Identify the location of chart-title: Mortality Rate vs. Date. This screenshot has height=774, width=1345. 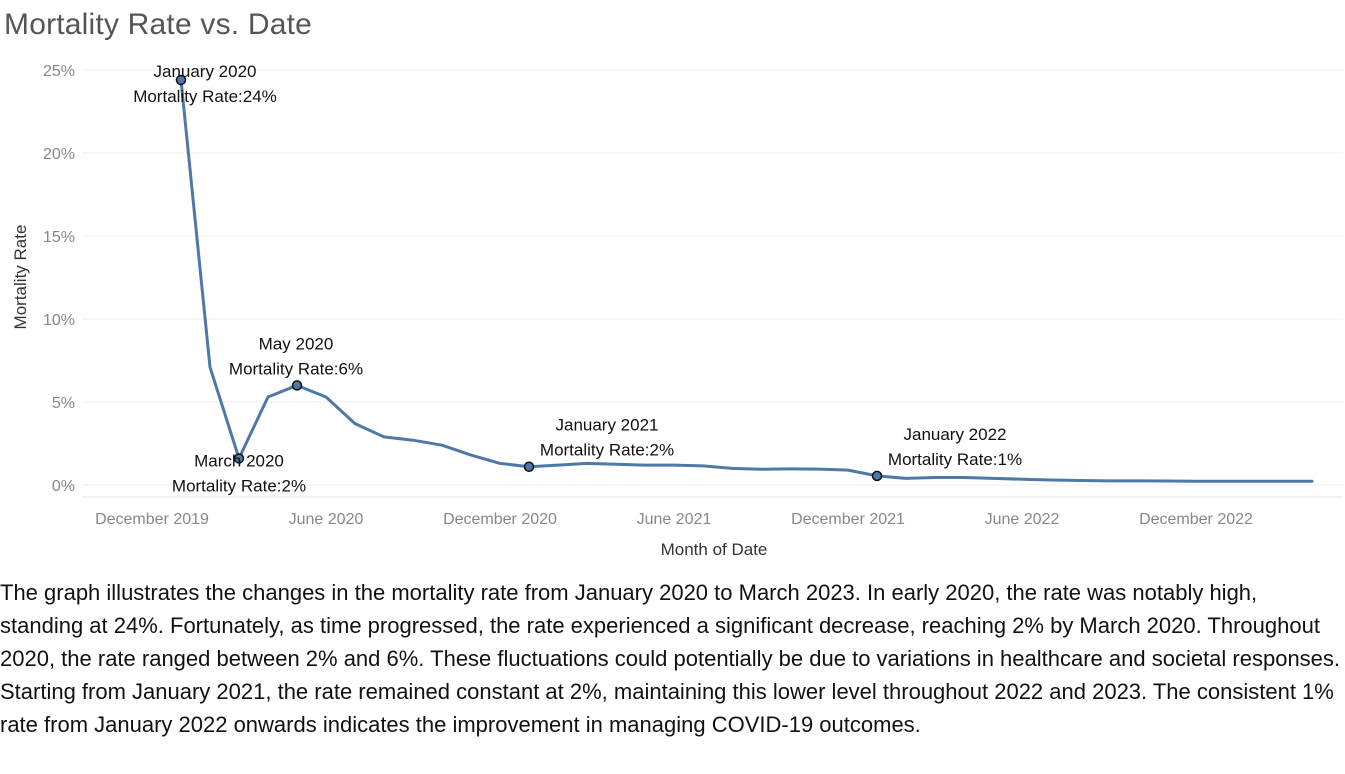
(158, 24).